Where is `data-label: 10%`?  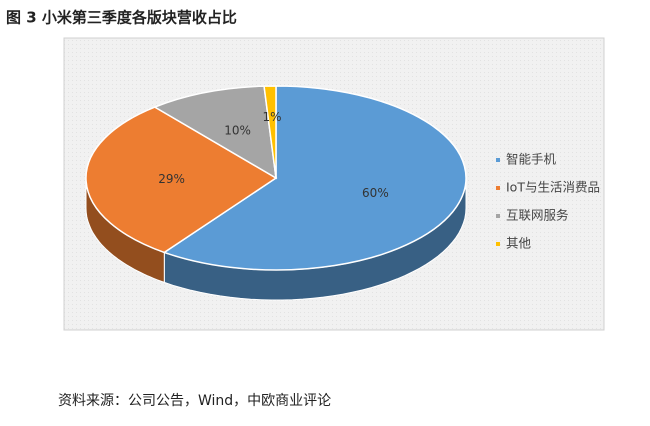
data-label: 10% is located at coordinates (237, 130).